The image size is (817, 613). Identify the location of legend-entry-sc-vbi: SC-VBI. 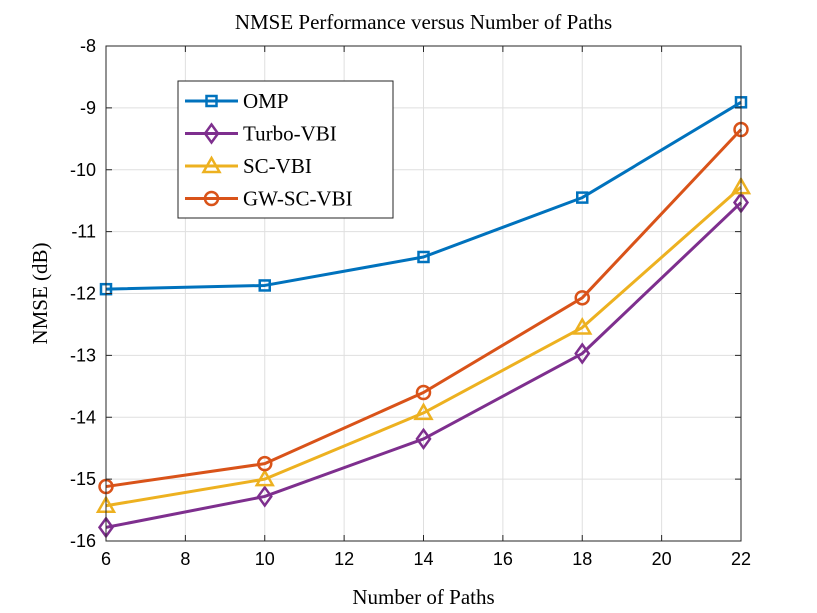
(248, 166).